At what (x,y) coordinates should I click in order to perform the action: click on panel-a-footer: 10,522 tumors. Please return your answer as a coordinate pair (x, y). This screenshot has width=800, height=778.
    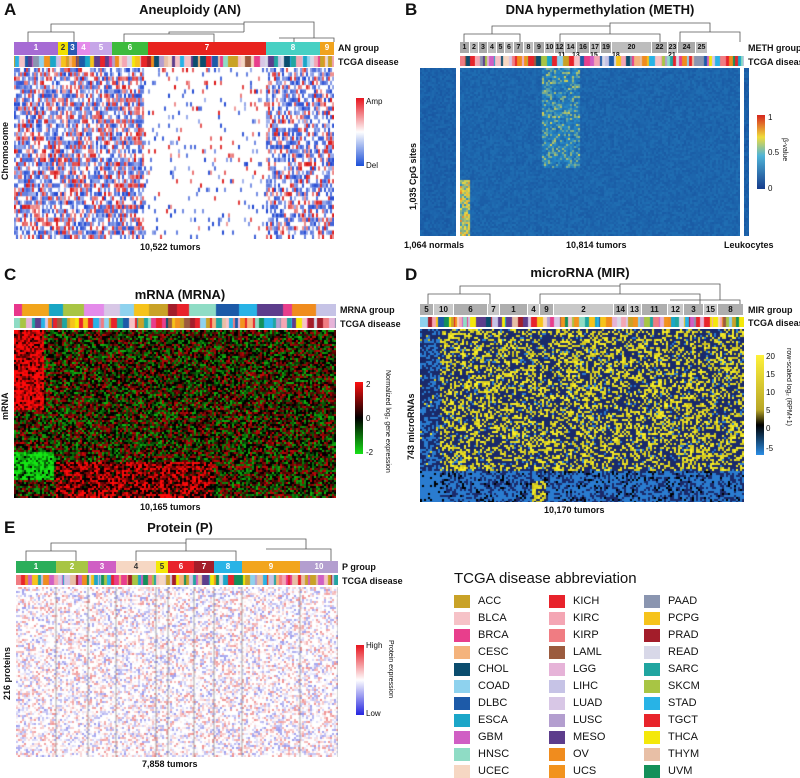
    Looking at the image, I should click on (170, 247).